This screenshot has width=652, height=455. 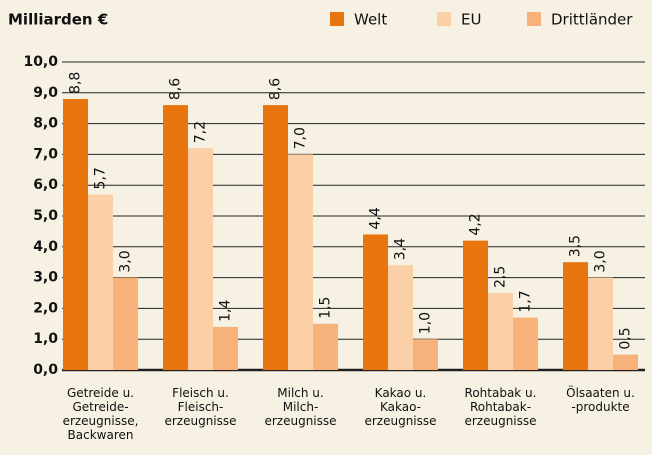 What do you see at coordinates (600, 400) in the screenshot?
I see `x-tick-label: Ölsaaten u. -produkte` at bounding box center [600, 400].